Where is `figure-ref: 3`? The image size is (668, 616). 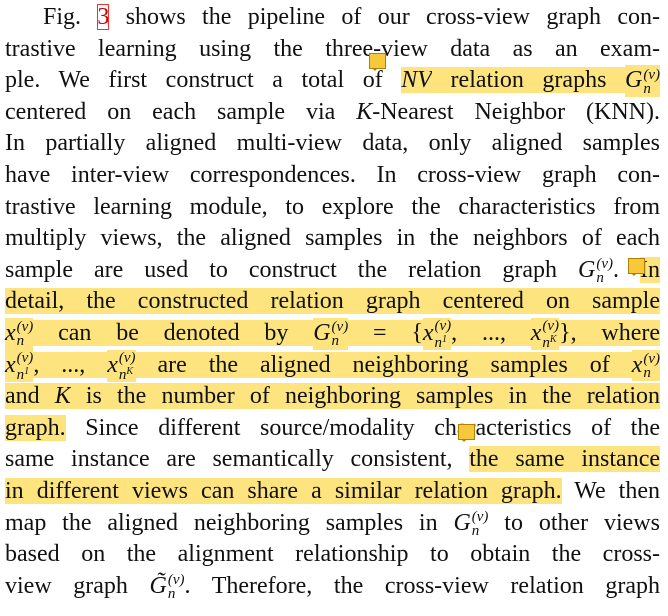
figure-ref: 3 is located at coordinates (103, 17).